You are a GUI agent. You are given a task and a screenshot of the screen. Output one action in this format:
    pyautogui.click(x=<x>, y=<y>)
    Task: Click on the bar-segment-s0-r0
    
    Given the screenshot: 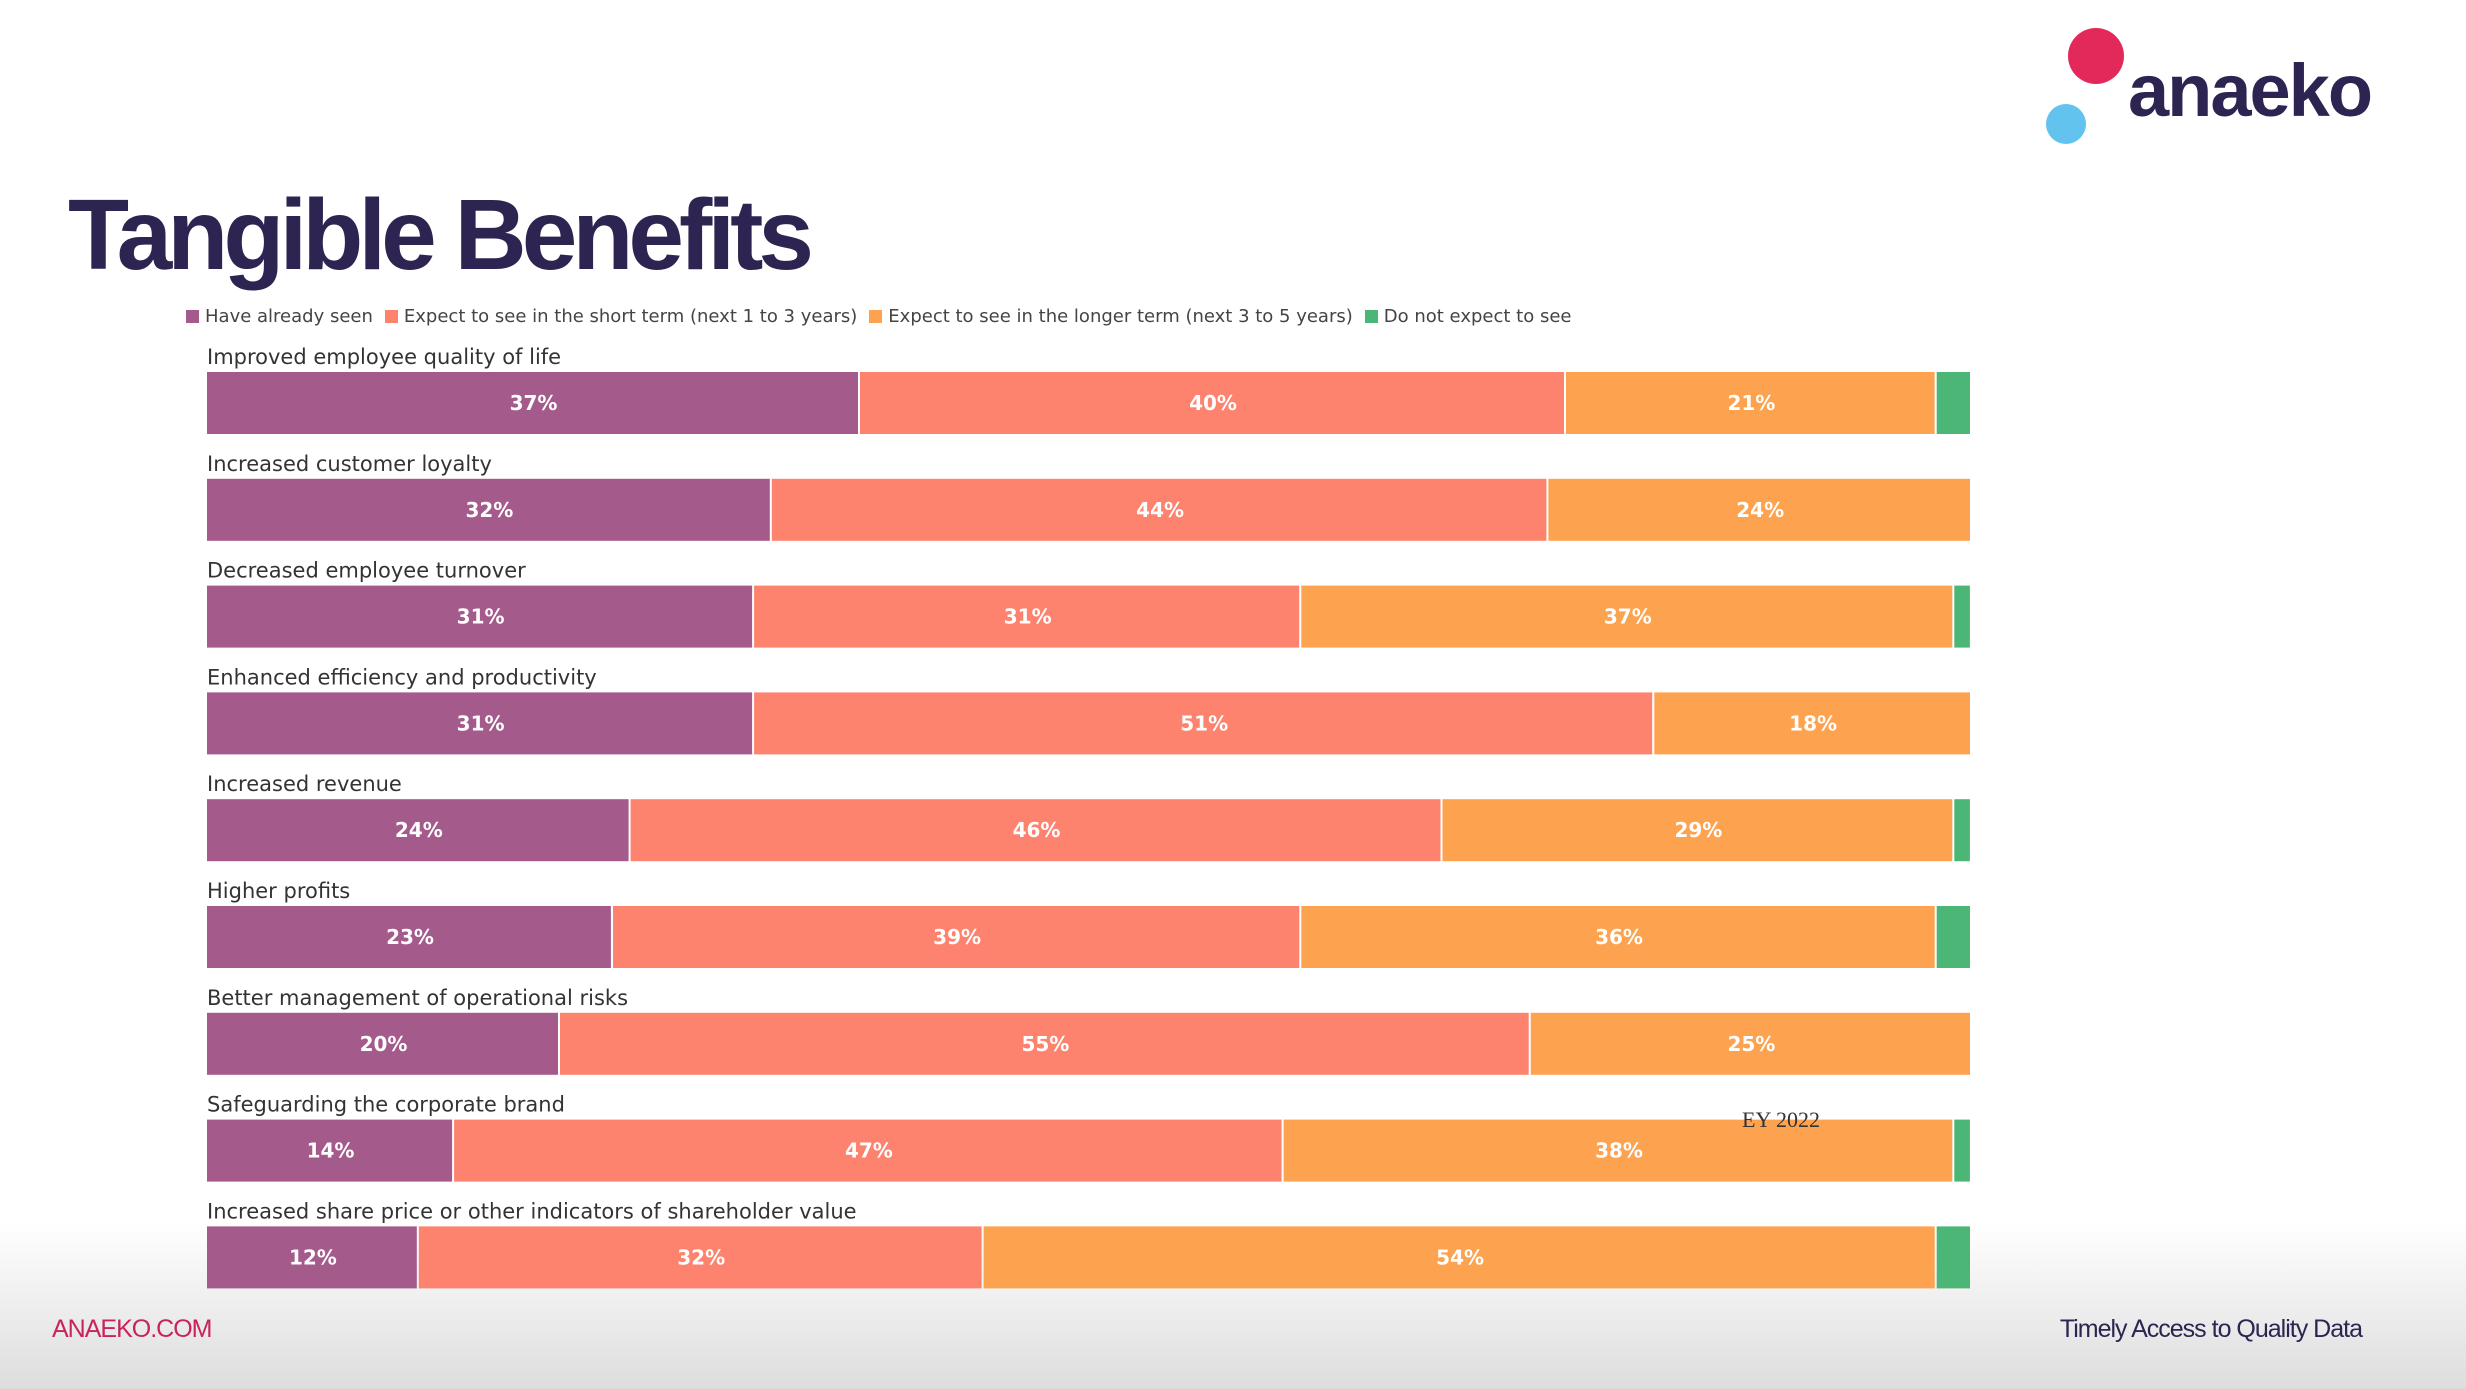 What is the action you would take?
    pyautogui.click(x=532, y=403)
    